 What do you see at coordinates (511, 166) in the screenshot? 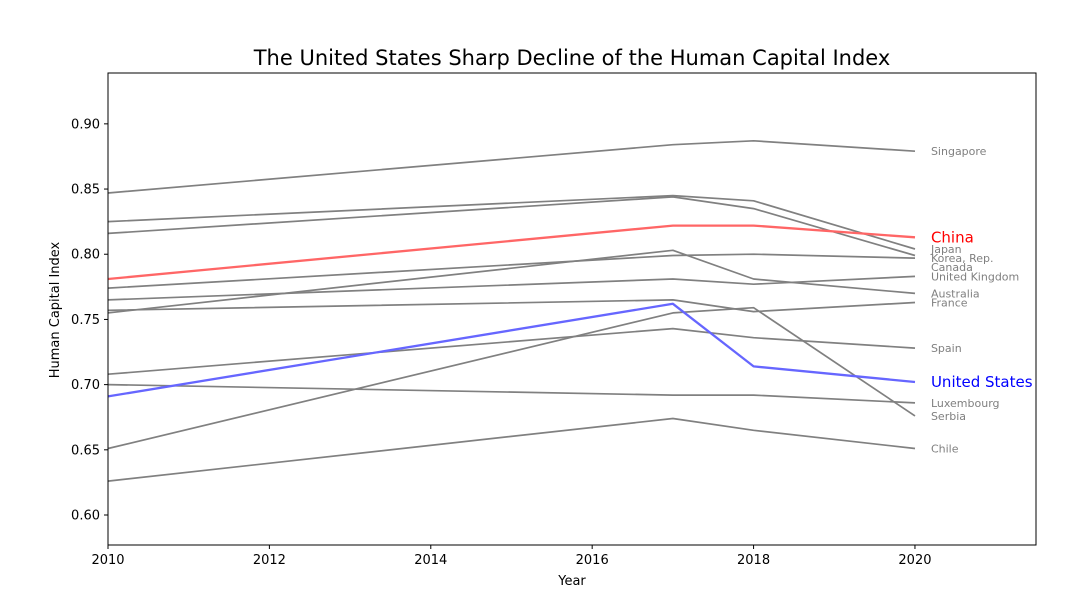
I see `series-line-singapore` at bounding box center [511, 166].